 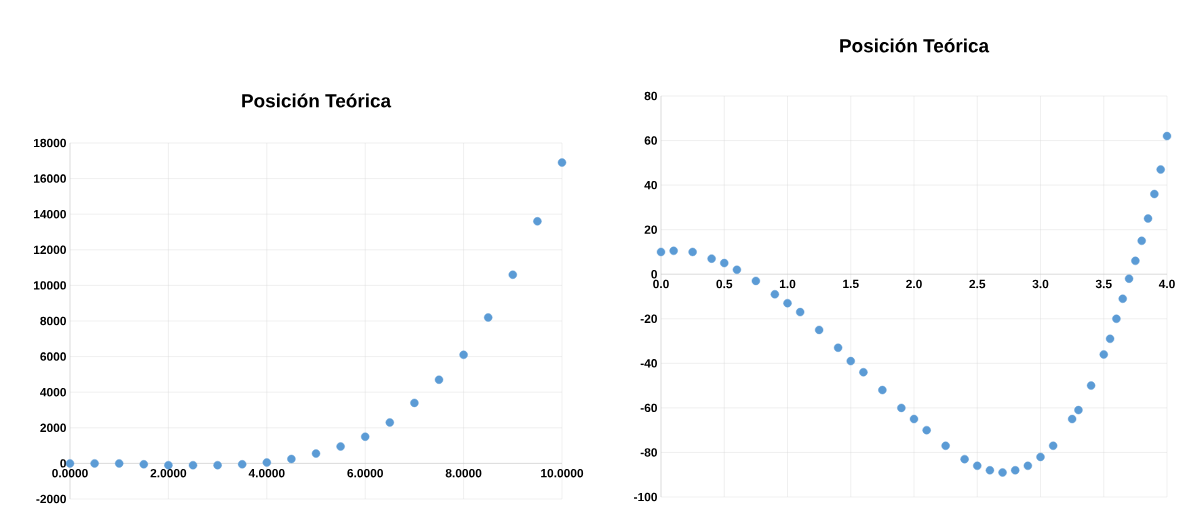 What do you see at coordinates (266, 473) in the screenshot?
I see `x-tick-label: 4.0000` at bounding box center [266, 473].